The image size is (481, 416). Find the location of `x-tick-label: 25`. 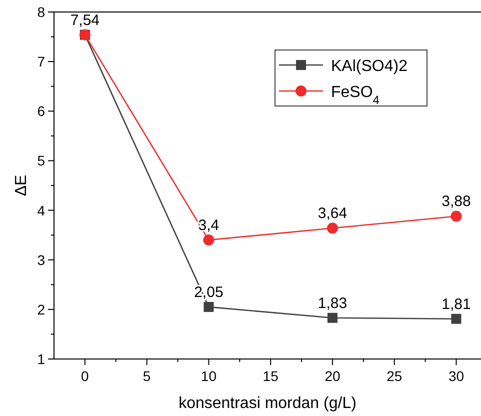

x-tick-label: 25 is located at coordinates (394, 376).